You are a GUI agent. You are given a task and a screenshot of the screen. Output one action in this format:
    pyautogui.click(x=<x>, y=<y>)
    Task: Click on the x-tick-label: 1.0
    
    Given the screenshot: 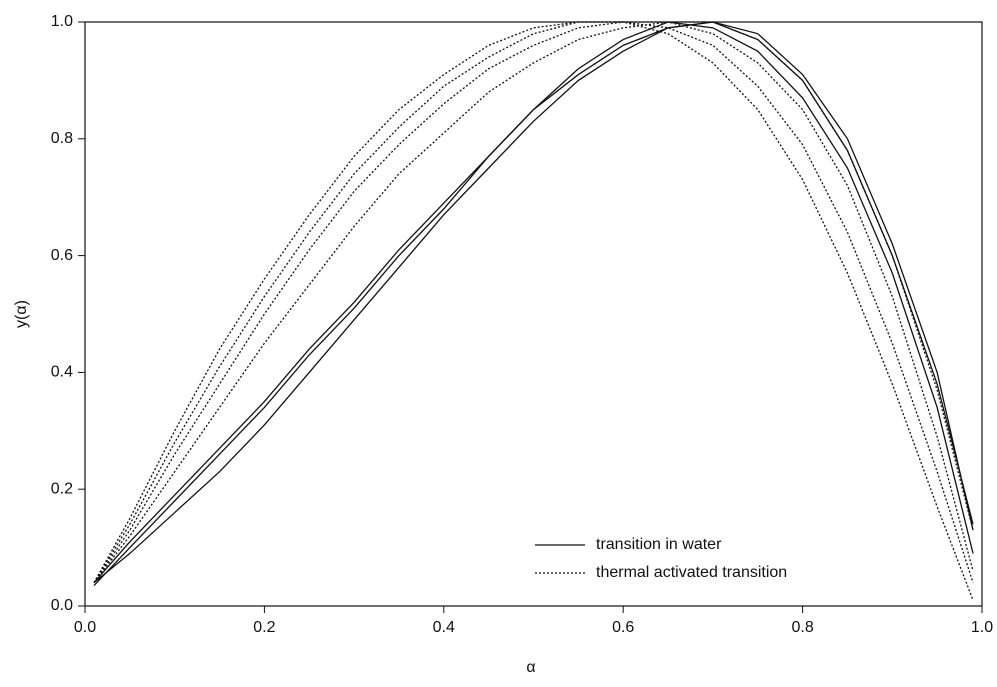 What is the action you would take?
    pyautogui.click(x=982, y=627)
    